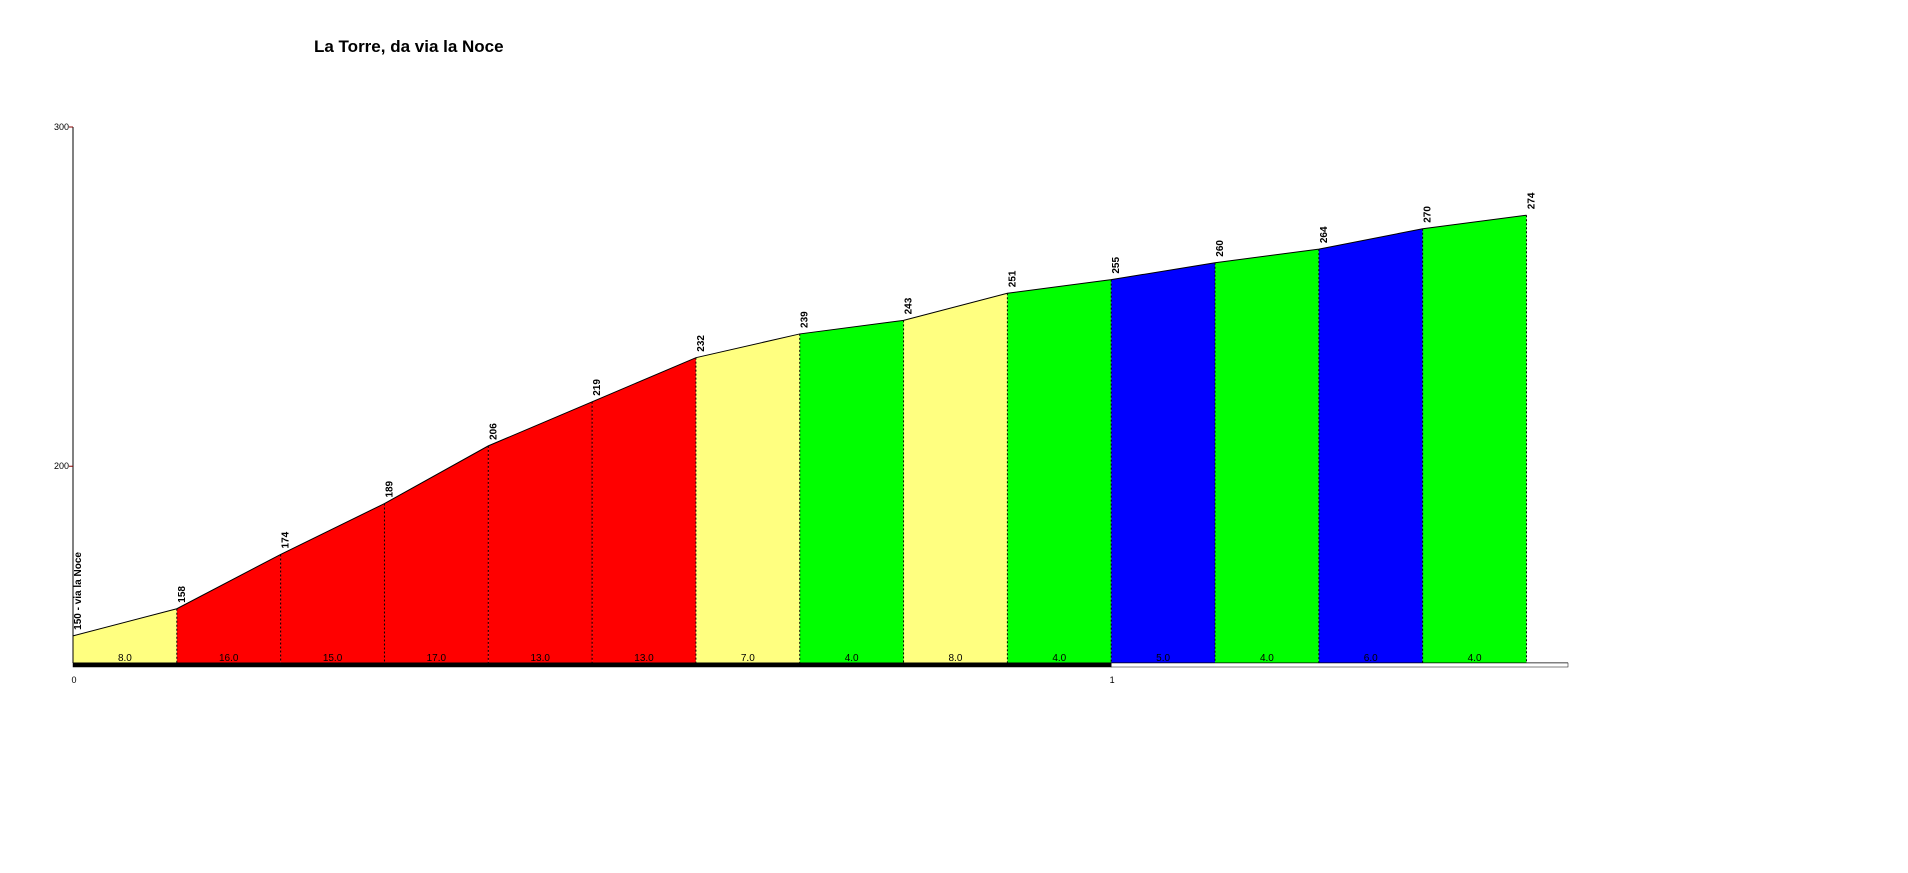 The image size is (1908, 873). What do you see at coordinates (597, 387) in the screenshot?
I see `elevation-label: 219` at bounding box center [597, 387].